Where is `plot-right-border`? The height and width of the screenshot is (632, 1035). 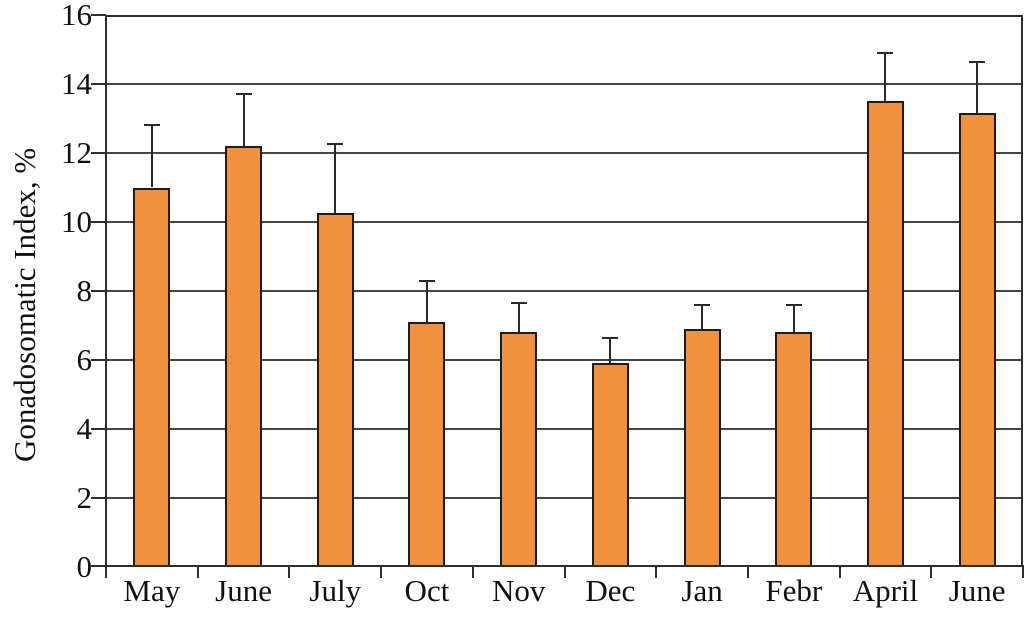 plot-right-border is located at coordinates (1022, 291).